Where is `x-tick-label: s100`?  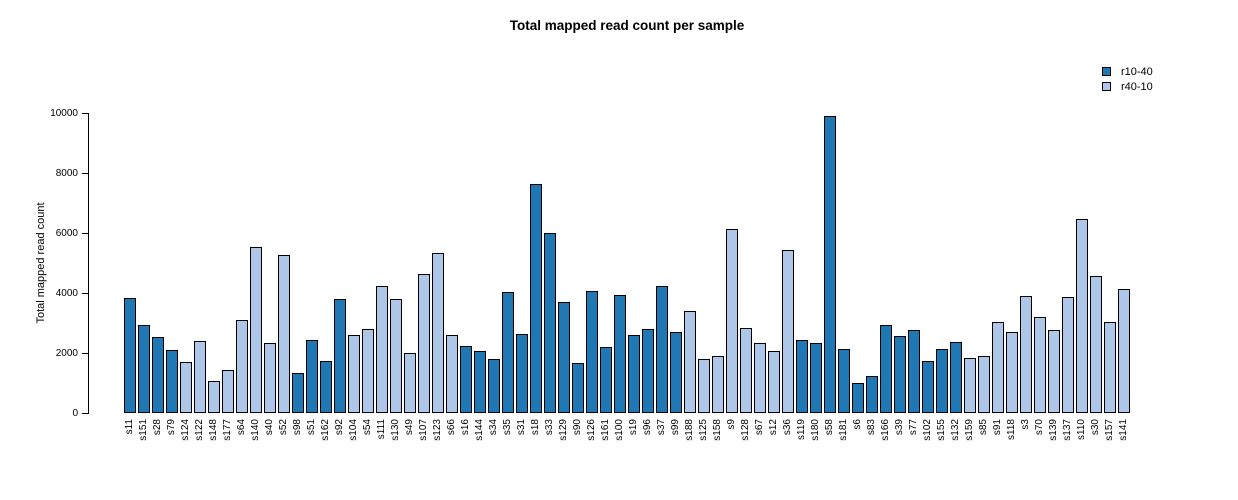 x-tick-label: s100 is located at coordinates (619, 430).